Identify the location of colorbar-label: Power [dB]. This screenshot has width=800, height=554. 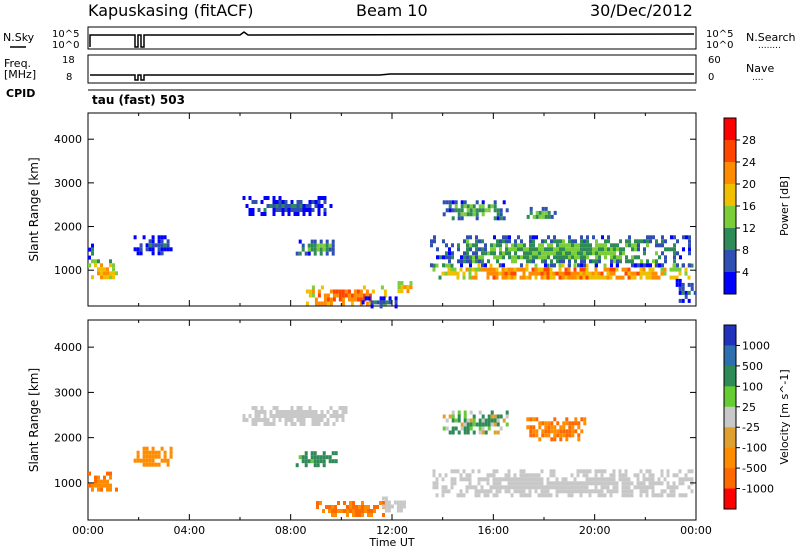
(784, 206).